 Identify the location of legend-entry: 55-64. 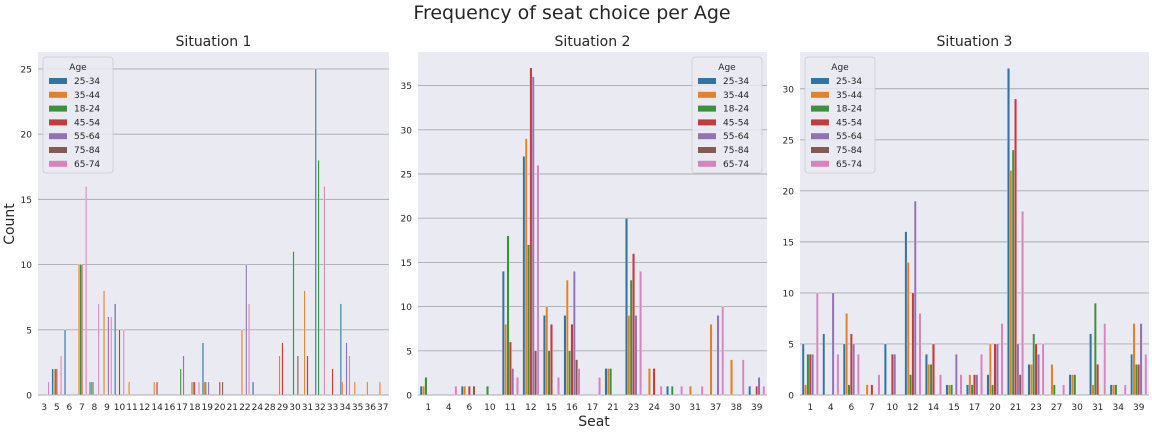
(736, 137).